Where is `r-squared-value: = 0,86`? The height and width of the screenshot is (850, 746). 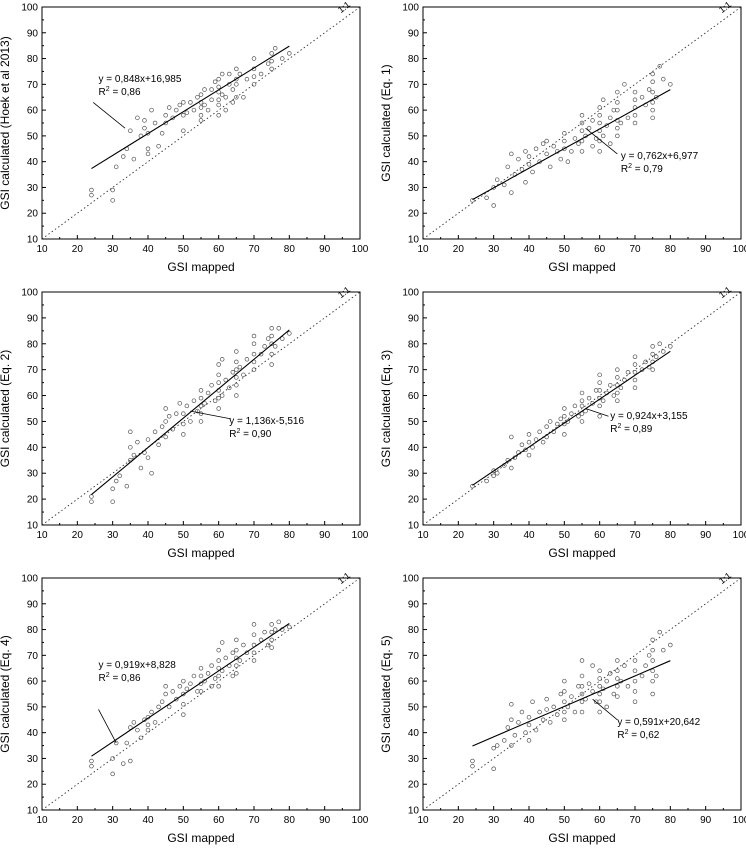 r-squared-value: = 0,86 is located at coordinates (125, 92).